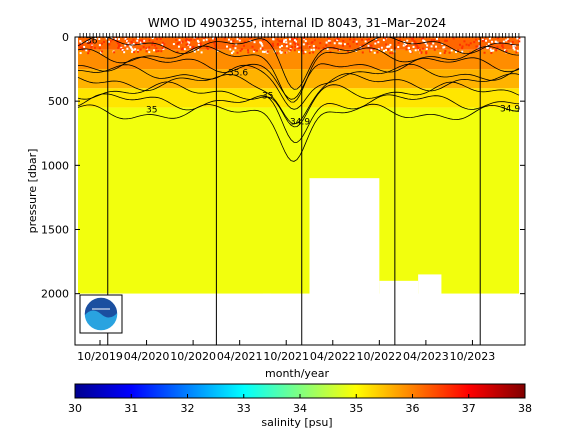 The image size is (576, 432). I want to click on contour-label: 34.9, so click(300, 122).